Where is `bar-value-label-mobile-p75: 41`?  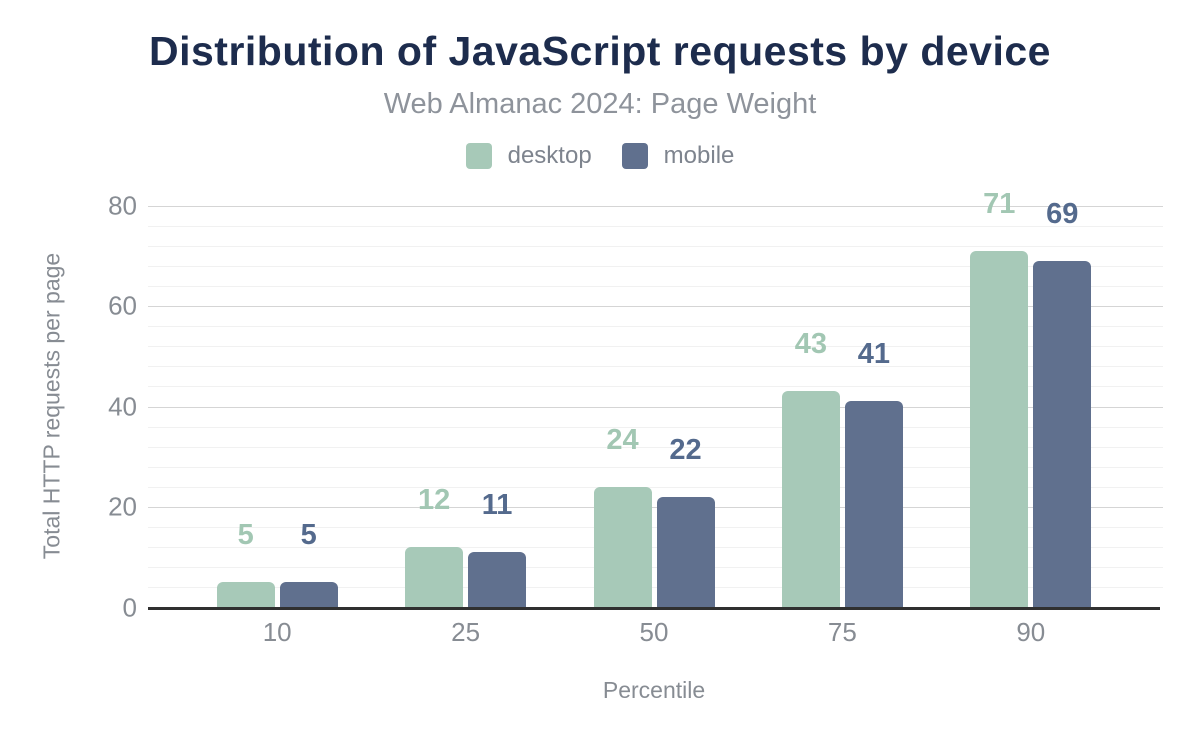
bar-value-label-mobile-p75: 41 is located at coordinates (874, 354).